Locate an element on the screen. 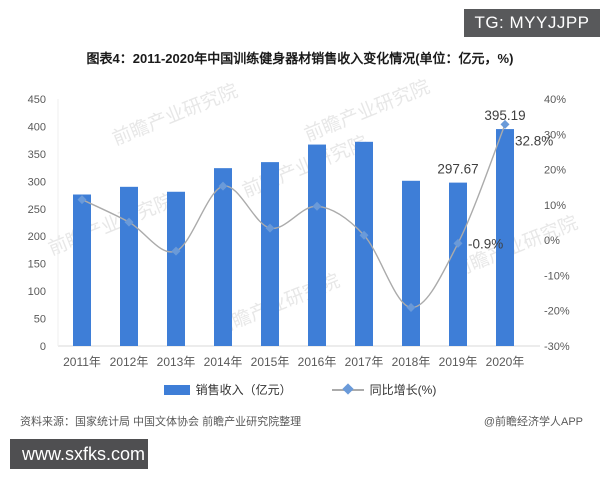  line-point-2017年 is located at coordinates (364, 235).